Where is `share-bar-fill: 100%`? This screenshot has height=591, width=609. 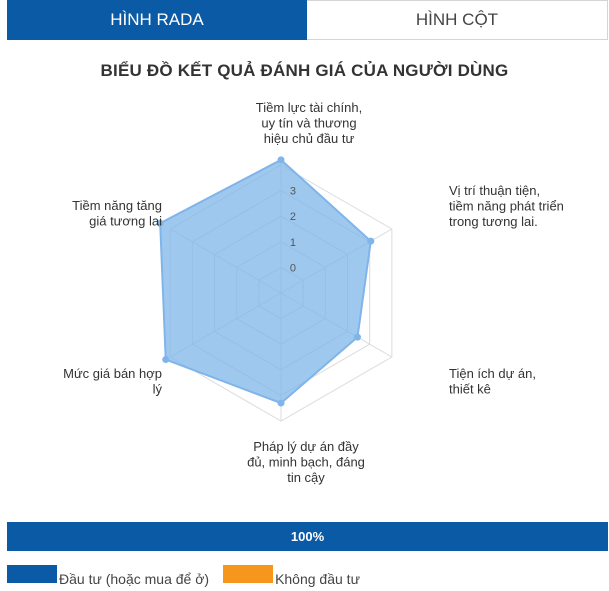 share-bar-fill: 100% is located at coordinates (307, 536).